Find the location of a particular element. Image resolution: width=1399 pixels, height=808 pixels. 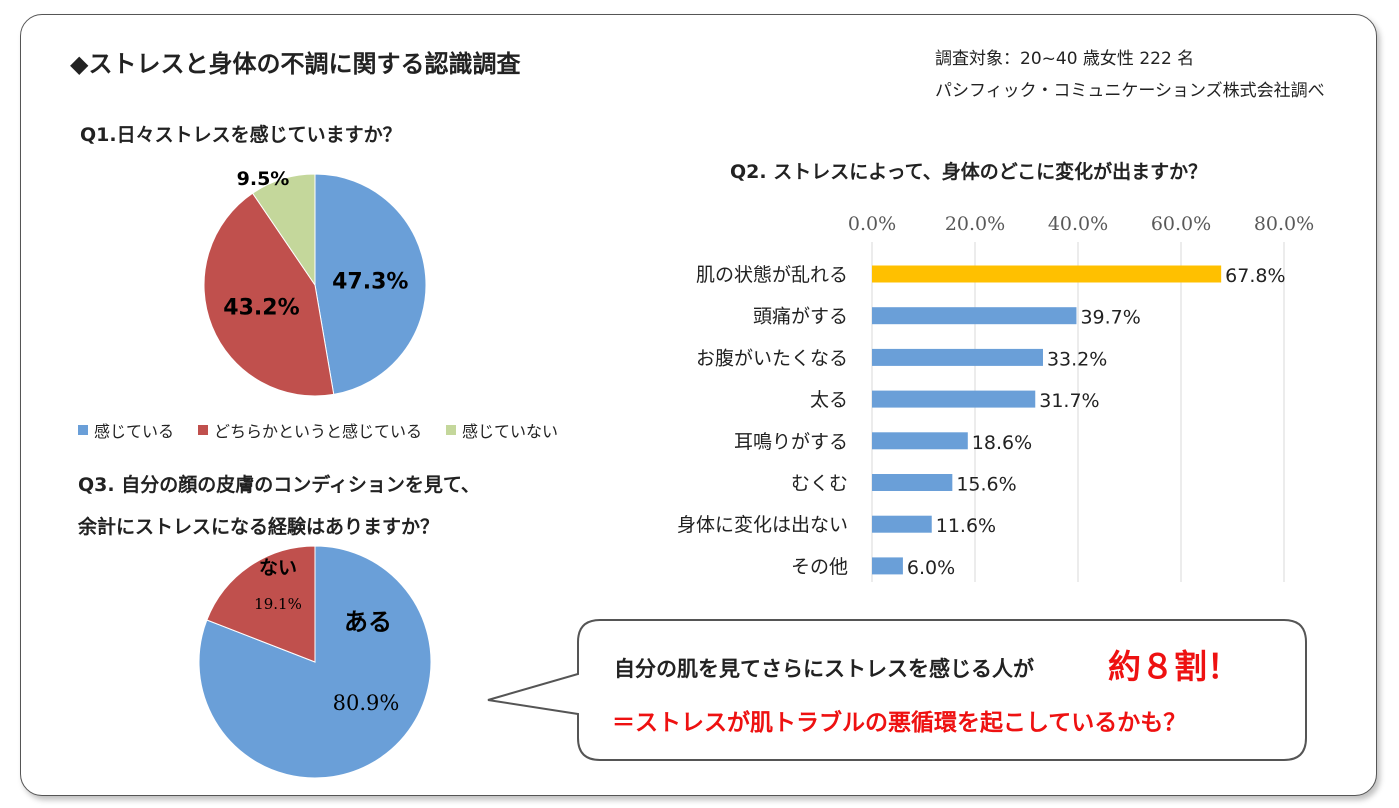

q1-label-2: 9.5% is located at coordinates (263, 179).